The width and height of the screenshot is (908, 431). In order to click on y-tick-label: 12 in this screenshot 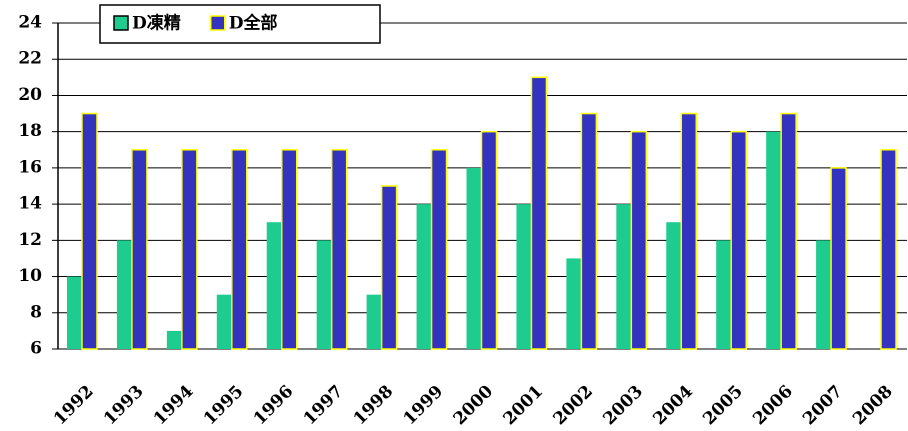, I will do `click(30, 240)`.